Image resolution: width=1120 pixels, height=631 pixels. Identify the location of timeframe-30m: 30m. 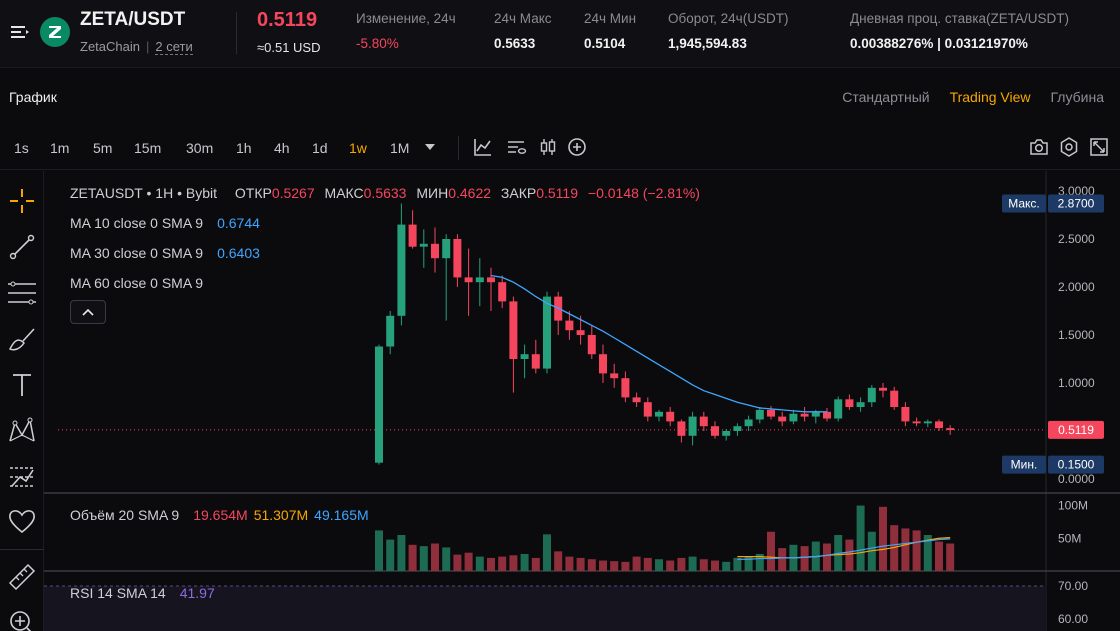
(200, 148).